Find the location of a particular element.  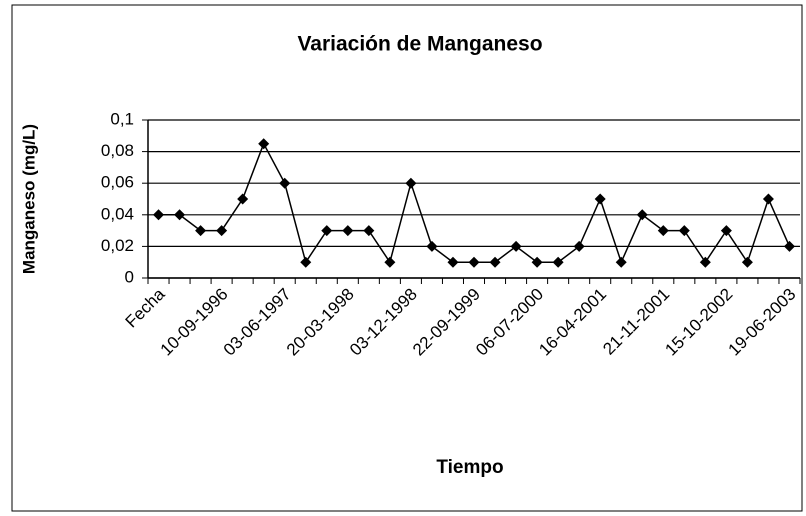

y-tick-label: 0 is located at coordinates (129, 276).